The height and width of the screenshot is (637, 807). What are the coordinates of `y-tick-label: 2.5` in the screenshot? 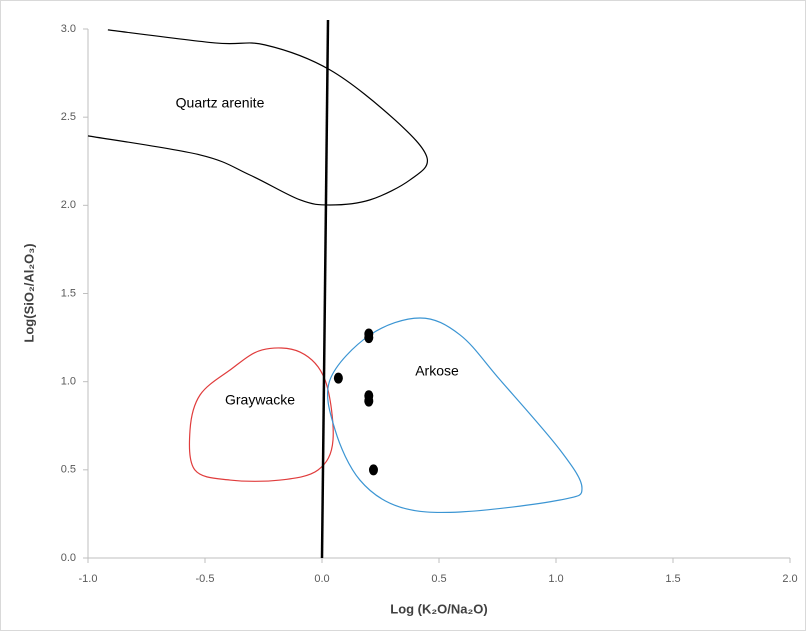 It's located at (68, 117).